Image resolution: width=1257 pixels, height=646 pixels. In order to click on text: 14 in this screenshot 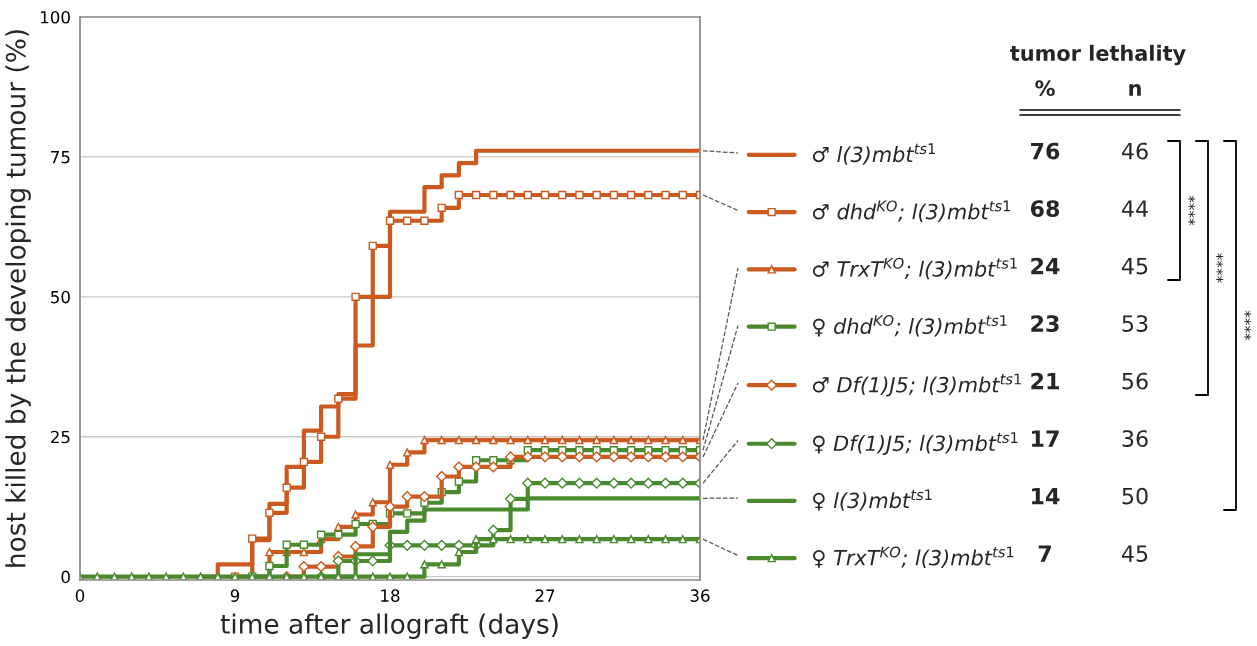, I will do `click(1046, 496)`.